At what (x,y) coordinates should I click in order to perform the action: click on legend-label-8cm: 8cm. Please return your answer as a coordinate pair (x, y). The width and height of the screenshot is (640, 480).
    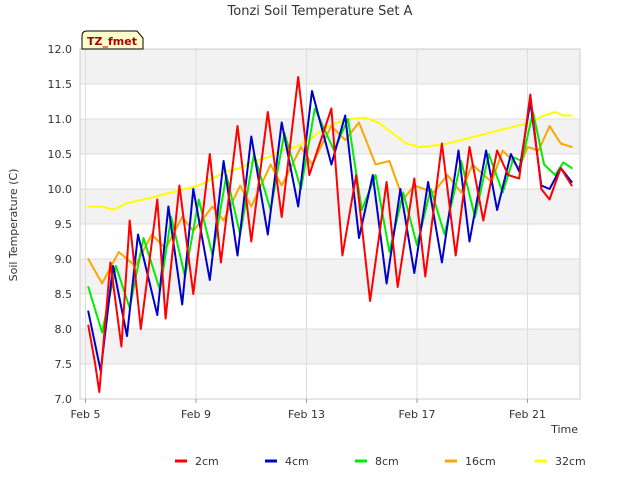
    Looking at the image, I should click on (387, 461).